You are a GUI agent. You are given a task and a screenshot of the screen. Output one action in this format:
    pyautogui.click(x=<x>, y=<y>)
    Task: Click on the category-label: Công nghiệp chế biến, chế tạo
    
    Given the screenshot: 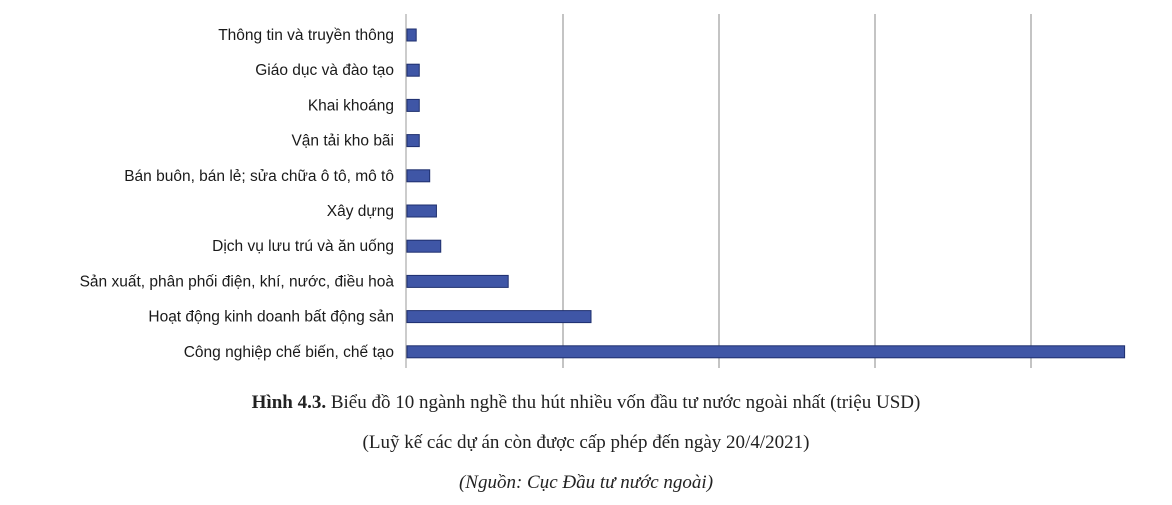 What is the action you would take?
    pyautogui.click(x=289, y=352)
    